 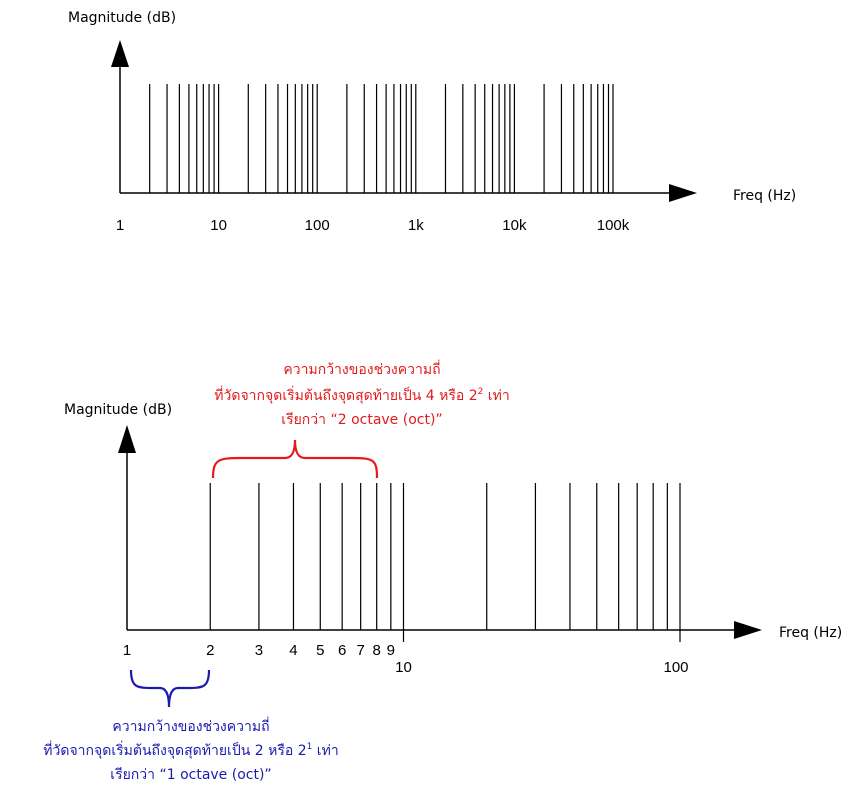 What do you see at coordinates (120, 225) in the screenshot?
I see `c1-tick-label: 1` at bounding box center [120, 225].